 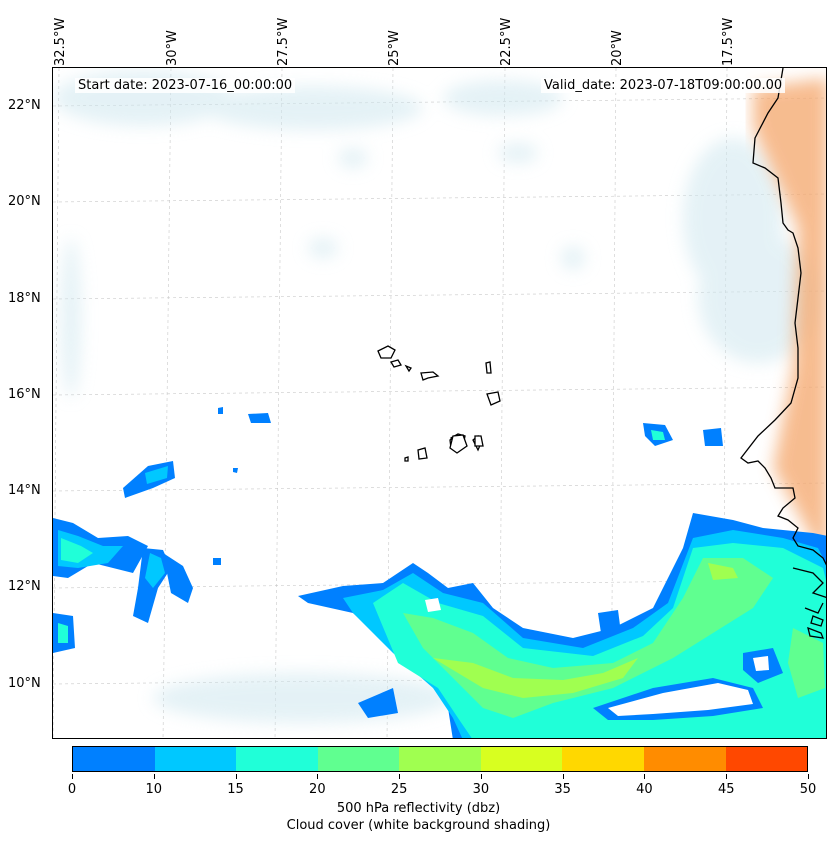 I want to click on lon-label-30w: 30°W, so click(x=172, y=48).